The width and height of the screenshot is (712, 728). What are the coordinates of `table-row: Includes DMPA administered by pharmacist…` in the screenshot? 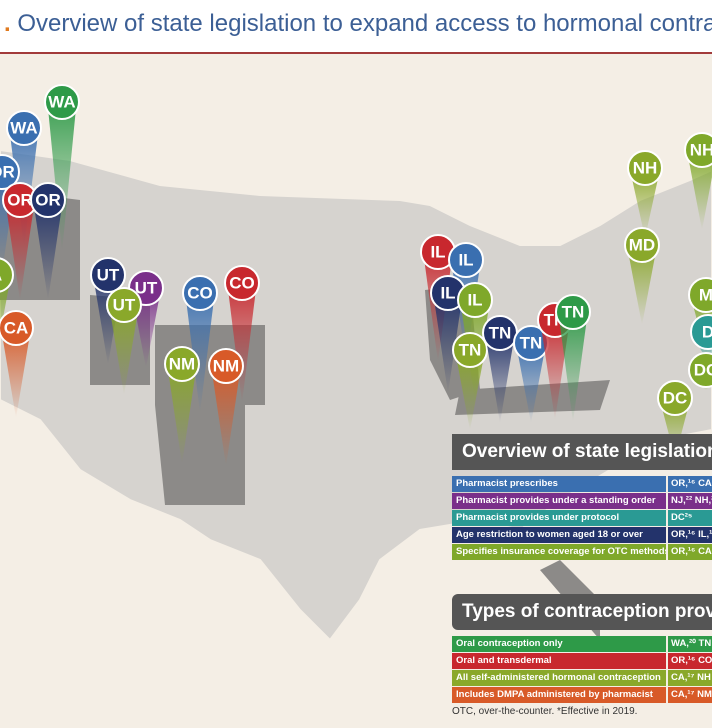 It's located at (582, 695).